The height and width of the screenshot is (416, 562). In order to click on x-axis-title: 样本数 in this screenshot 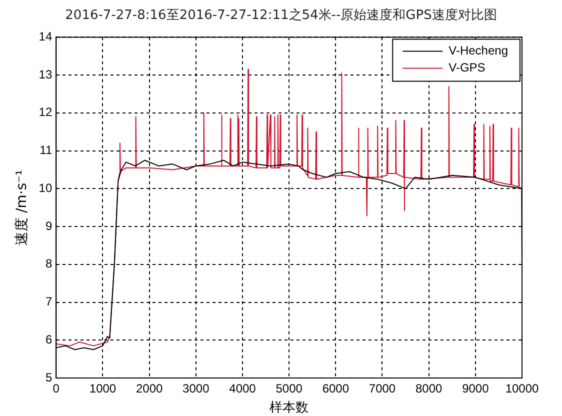, I will do `click(289, 408)`.